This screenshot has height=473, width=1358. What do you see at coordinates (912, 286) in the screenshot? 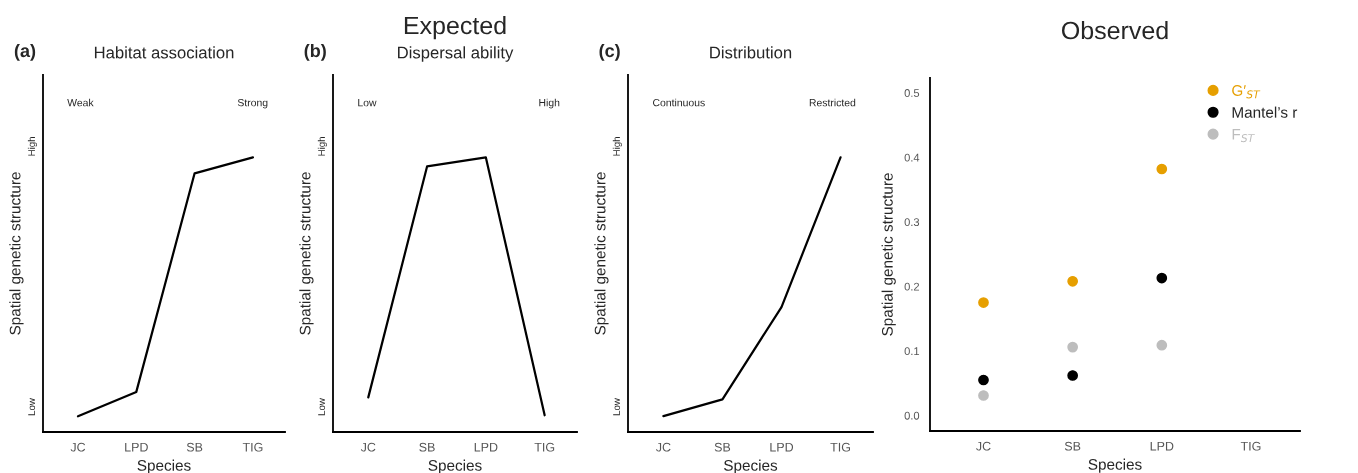
I see `y-tick-label: 0.2` at bounding box center [912, 286].